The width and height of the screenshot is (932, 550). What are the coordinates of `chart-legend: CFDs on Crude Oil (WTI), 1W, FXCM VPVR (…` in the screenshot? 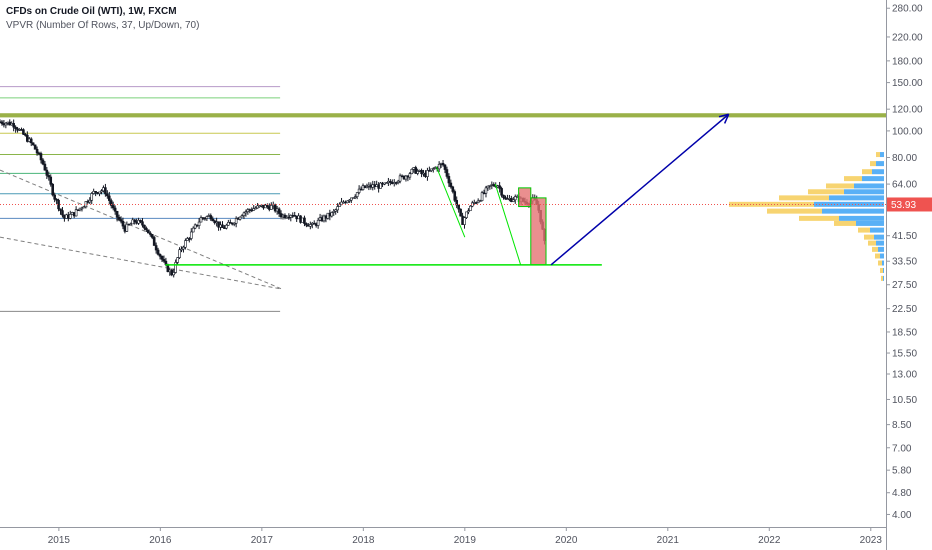 It's located at (102, 19).